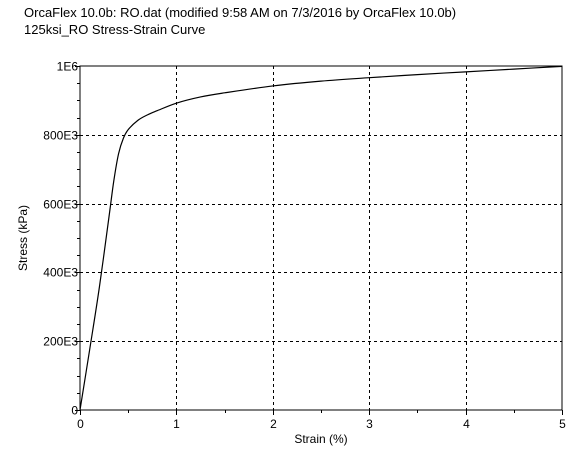 The width and height of the screenshot is (581, 465). I want to click on x-tick-label: 1, so click(176, 424).